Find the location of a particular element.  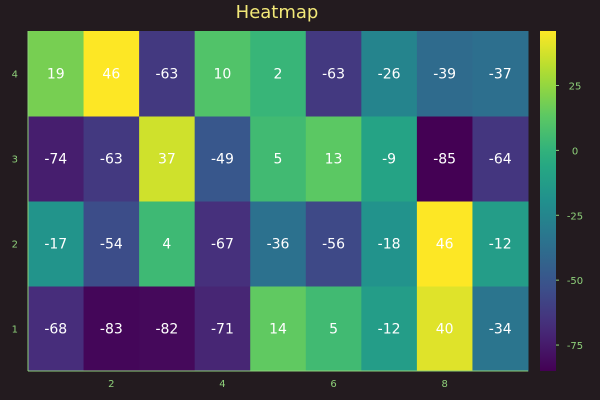

colorbar-gradient is located at coordinates (548, 201).